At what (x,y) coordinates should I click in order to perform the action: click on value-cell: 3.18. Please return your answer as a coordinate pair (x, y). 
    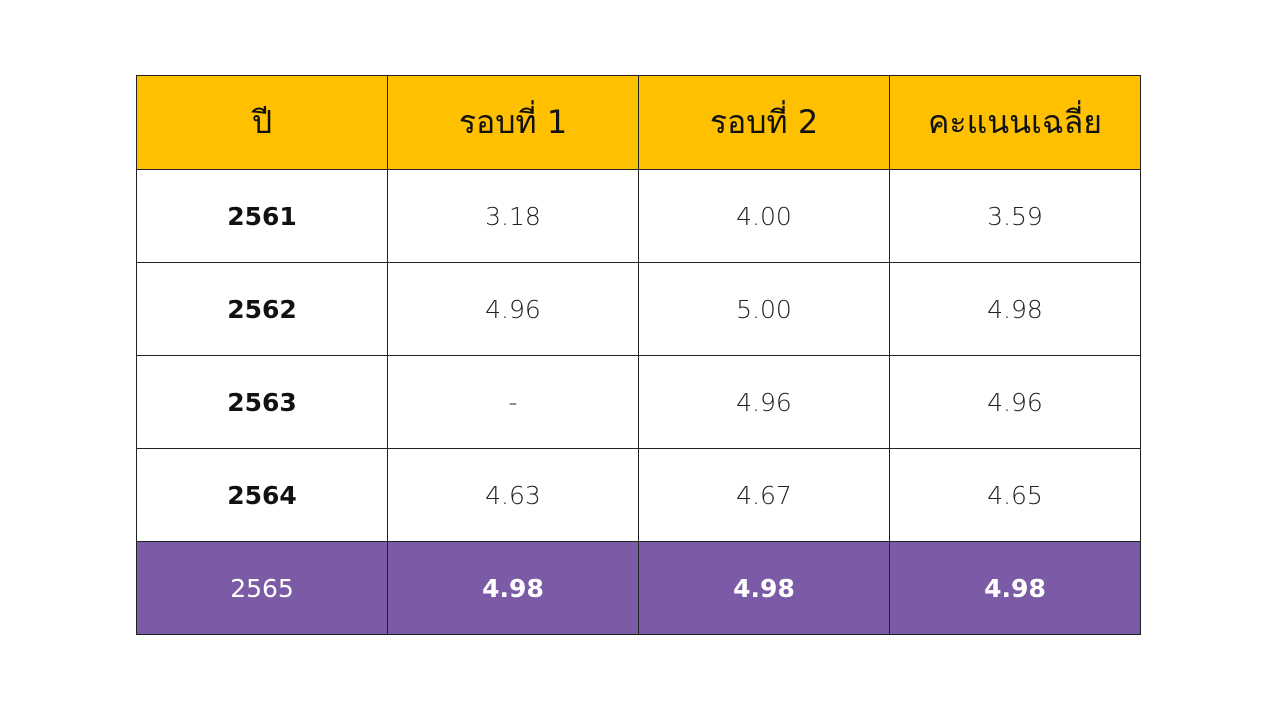
    Looking at the image, I should click on (513, 216).